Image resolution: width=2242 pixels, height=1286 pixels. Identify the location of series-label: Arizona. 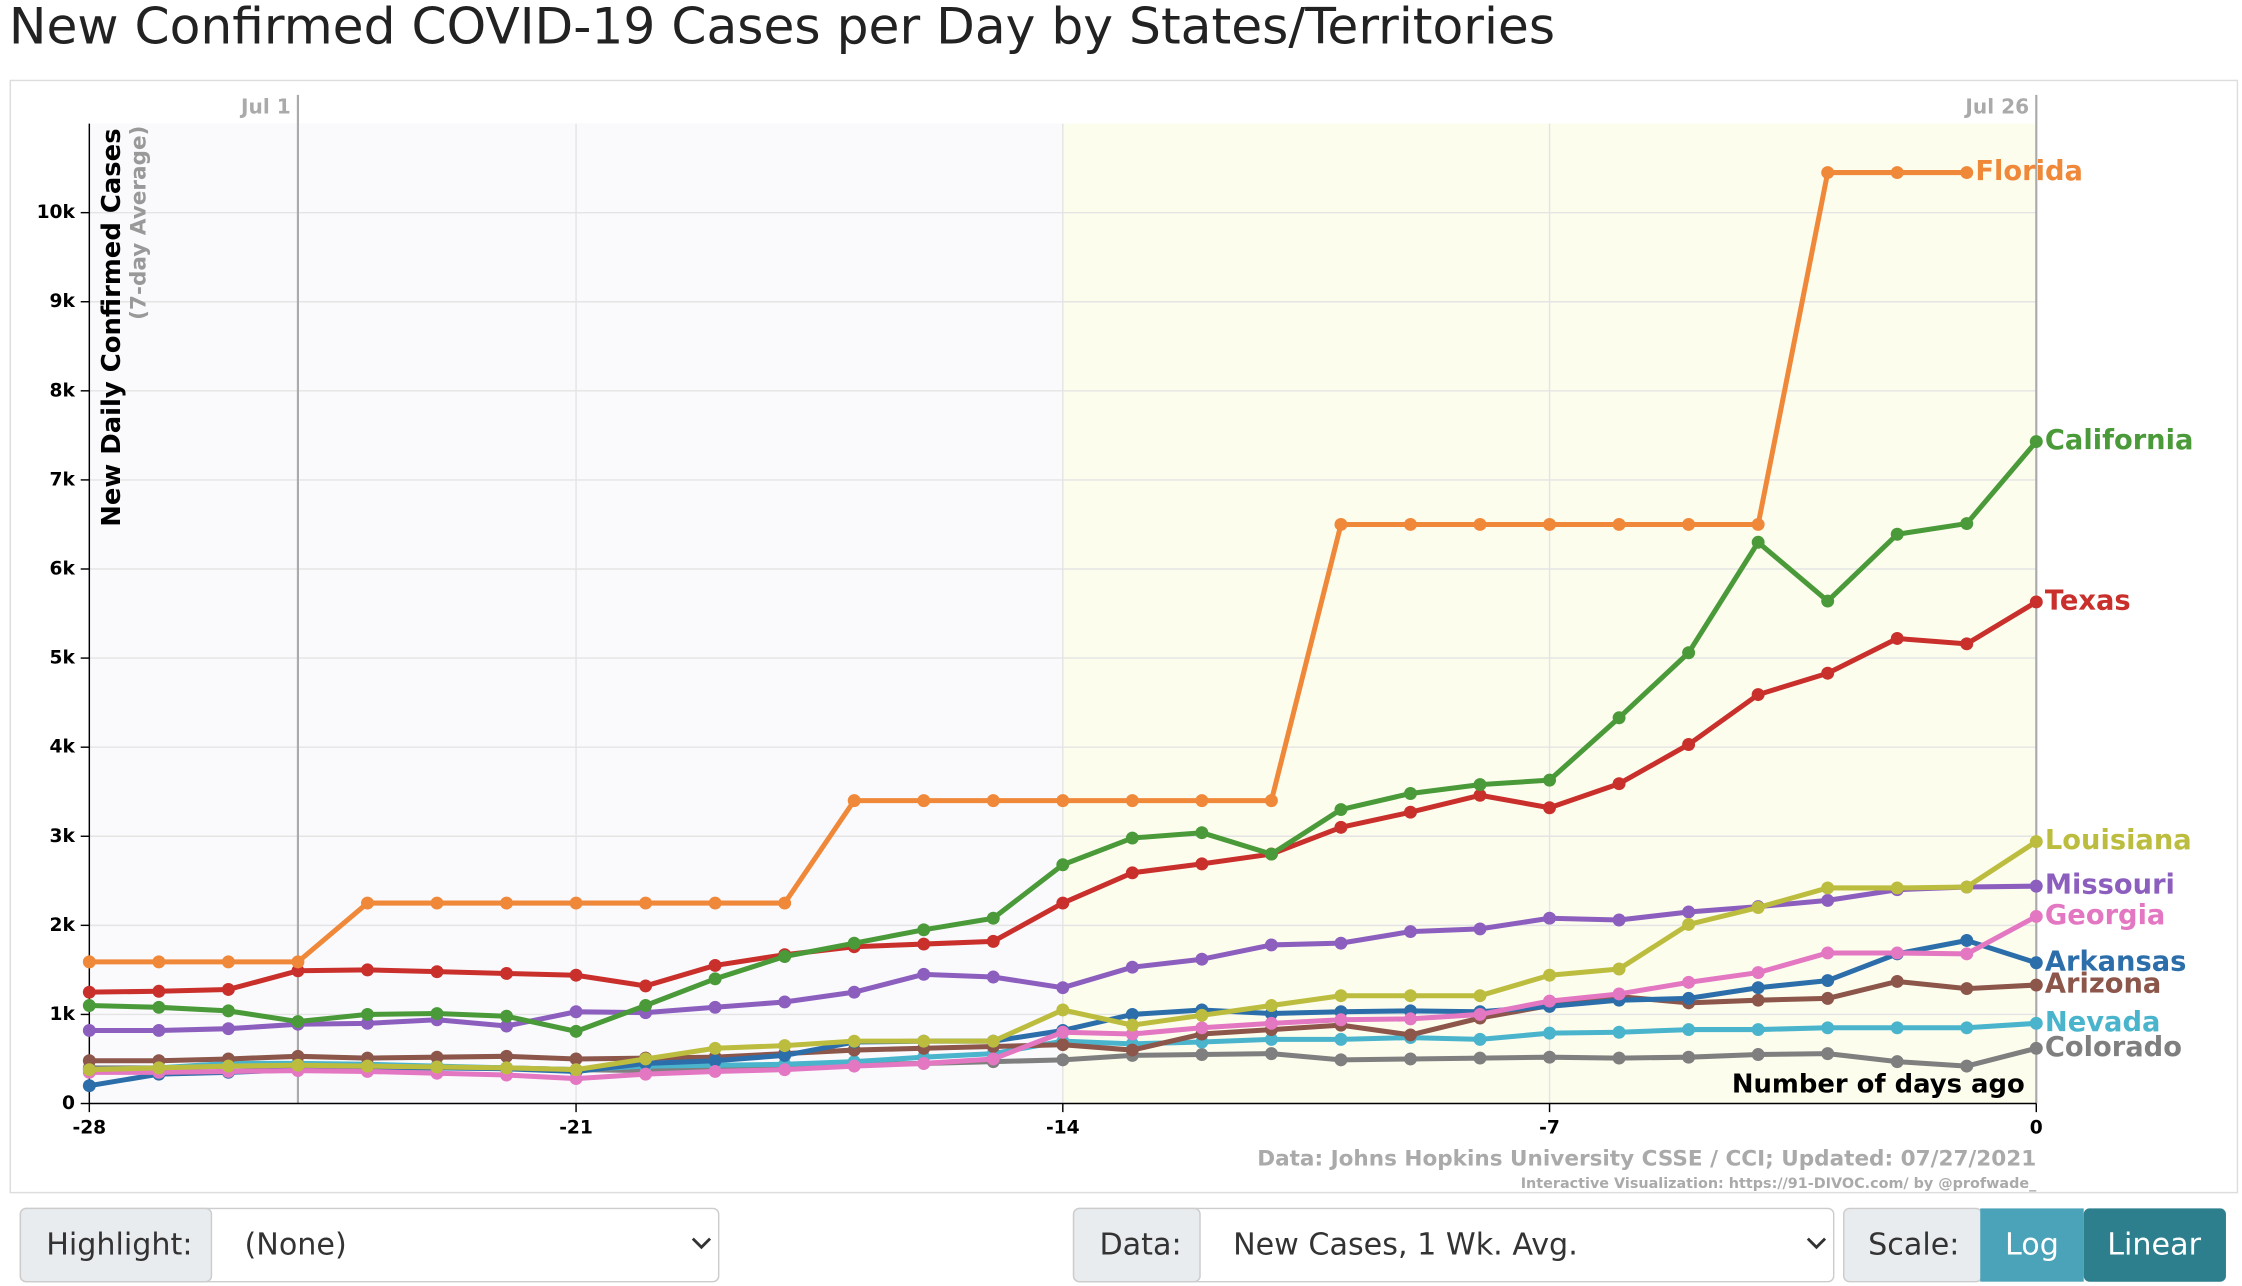
(2103, 984).